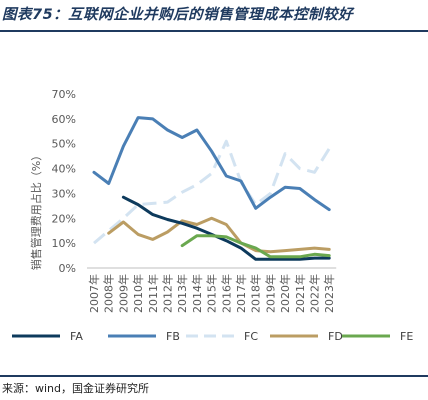 The image size is (428, 400). Describe the element at coordinates (212, 336) in the screenshot. I see `legend: FA FB FC FD FE` at that location.